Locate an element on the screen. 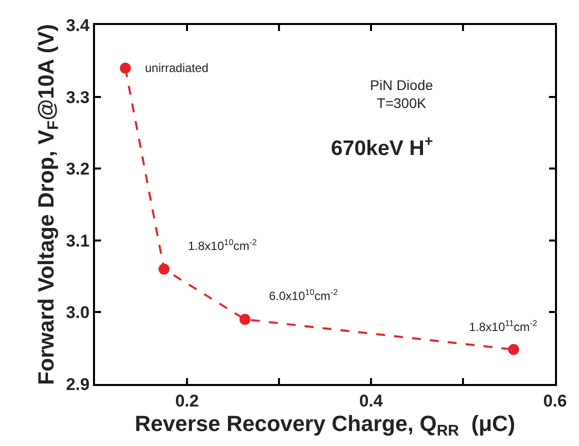  x-tick-label: 0.2 is located at coordinates (187, 400).